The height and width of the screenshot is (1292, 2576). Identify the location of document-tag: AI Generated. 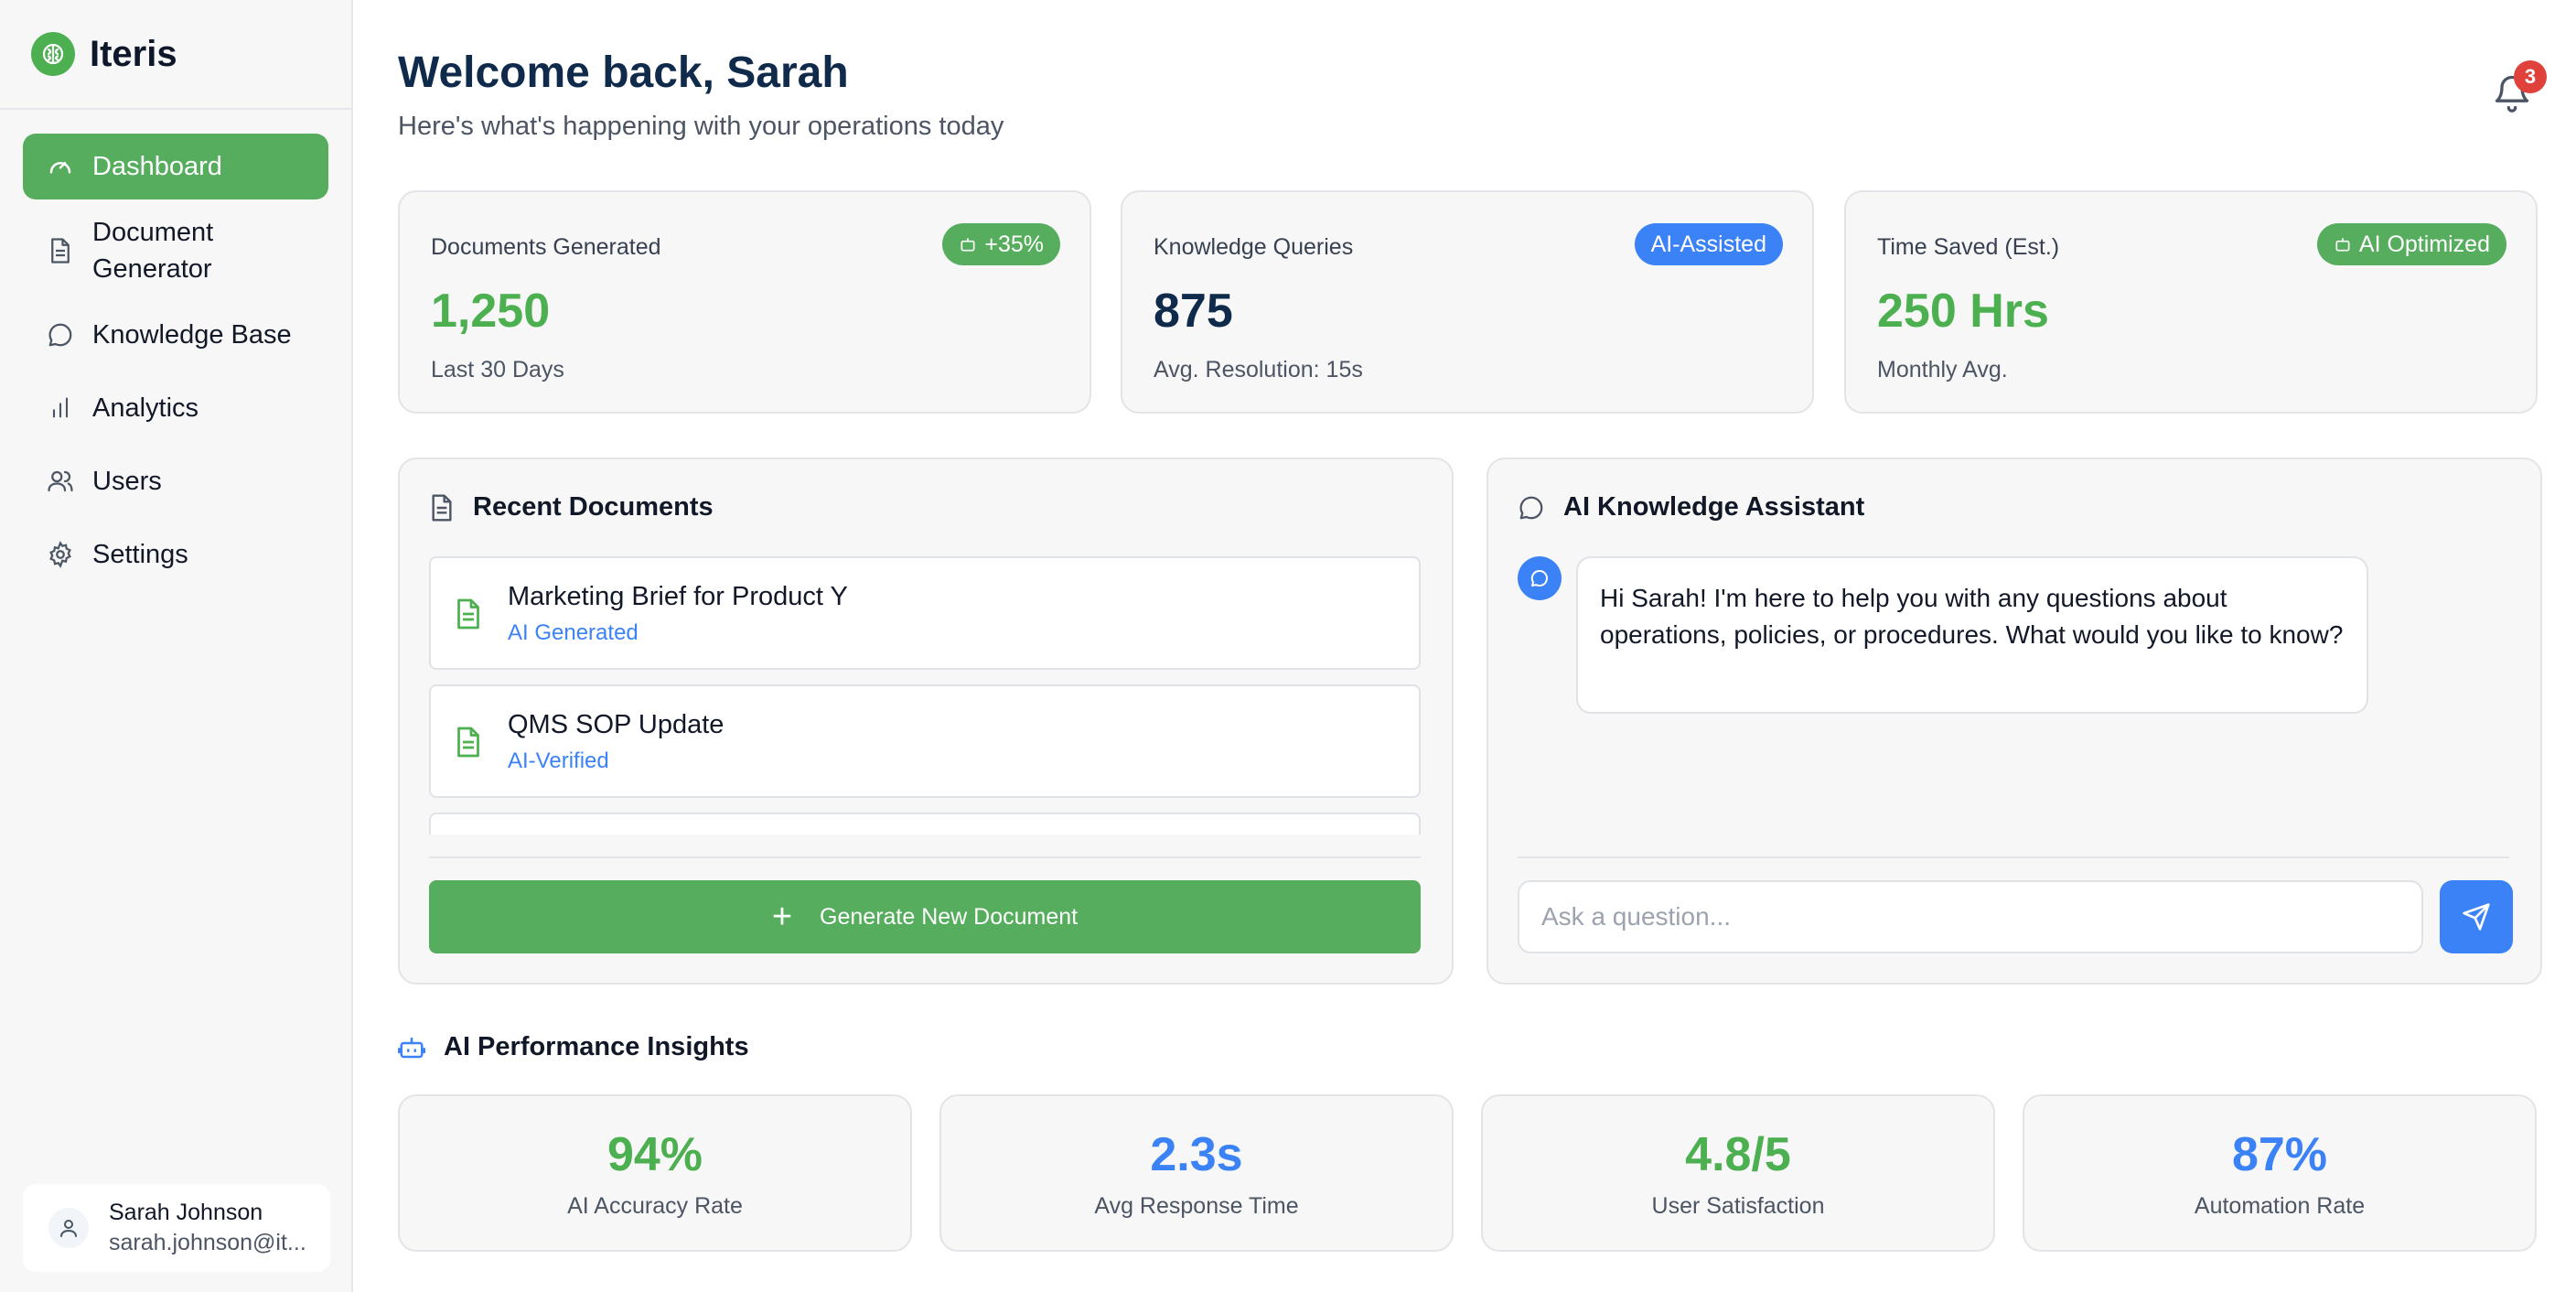
(573, 632).